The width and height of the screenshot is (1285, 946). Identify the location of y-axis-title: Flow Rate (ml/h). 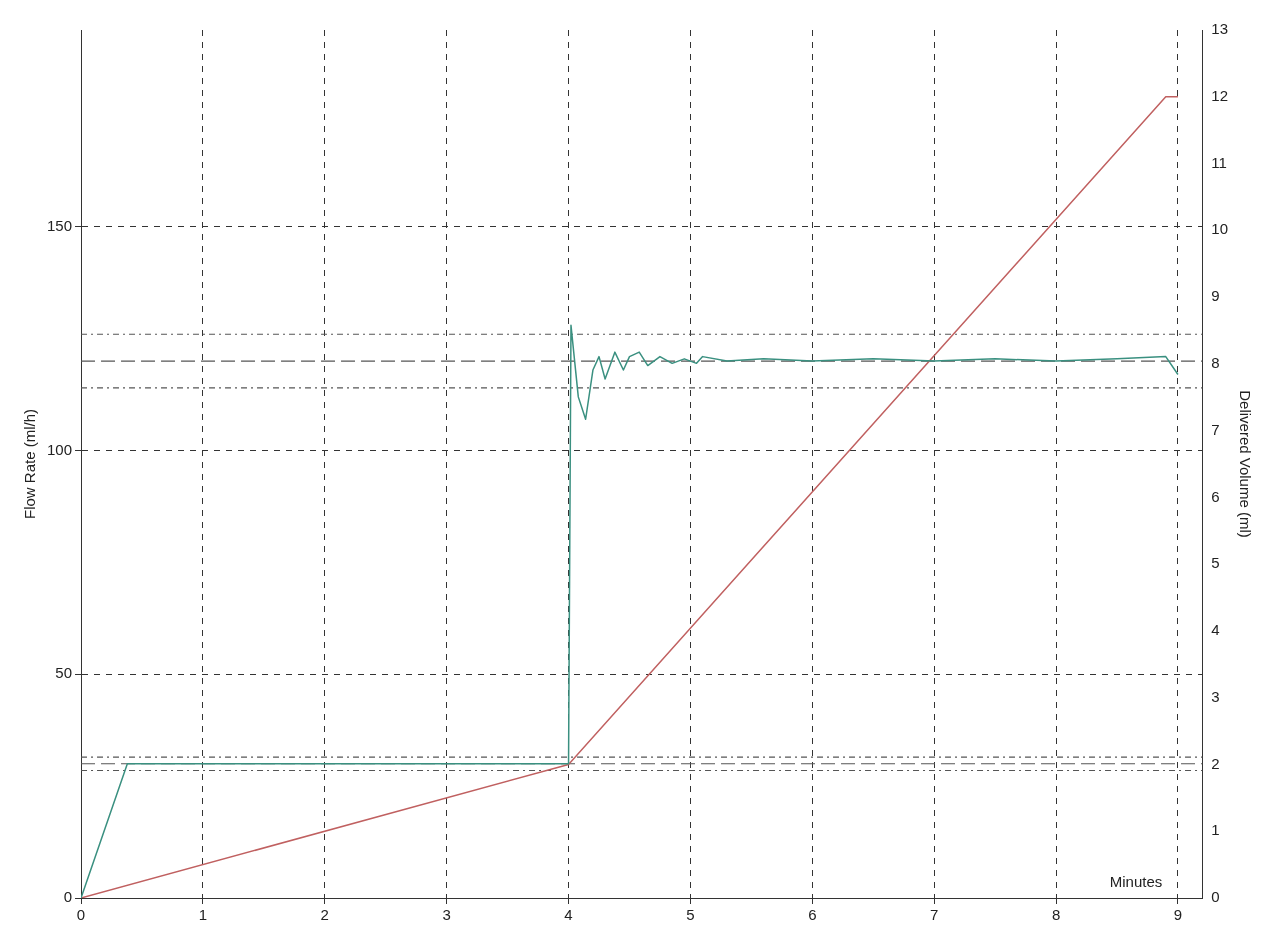
(30, 464).